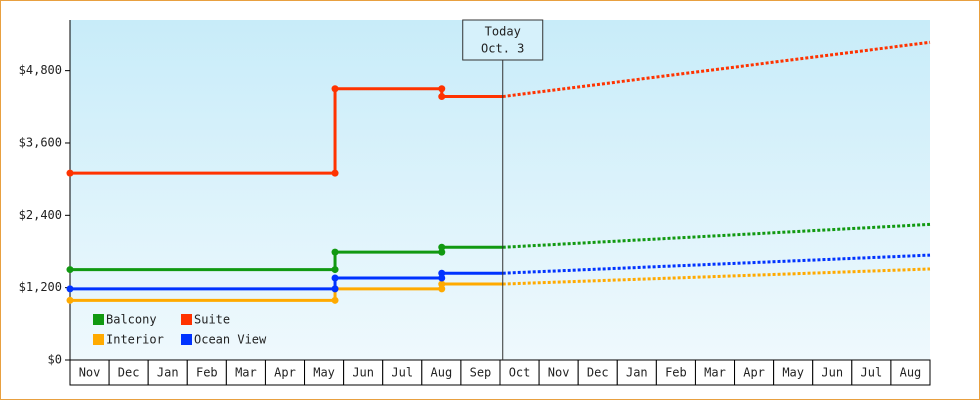 Image resolution: width=980 pixels, height=400 pixels. What do you see at coordinates (131, 320) in the screenshot?
I see `legend-label: Balcony` at bounding box center [131, 320].